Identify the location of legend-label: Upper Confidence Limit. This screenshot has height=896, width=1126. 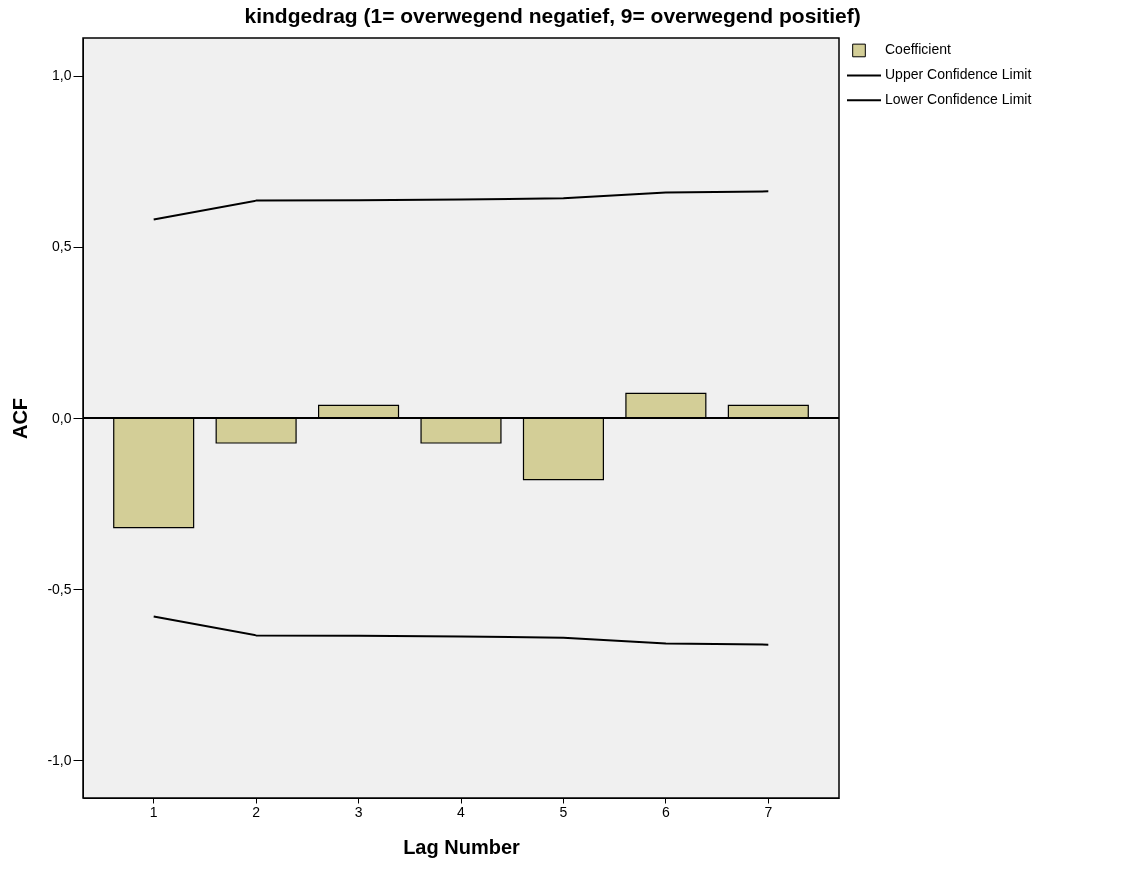
(958, 74).